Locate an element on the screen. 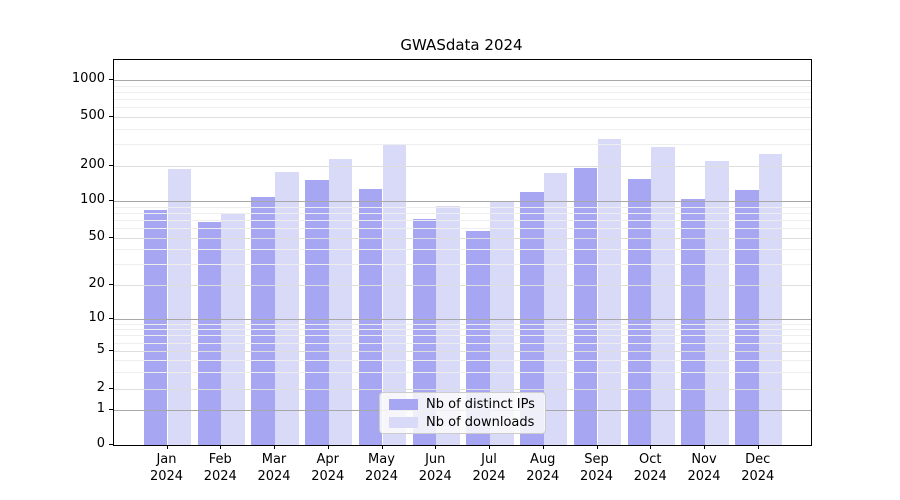  x-tick-label-oct: Oct 2024 is located at coordinates (650, 468).